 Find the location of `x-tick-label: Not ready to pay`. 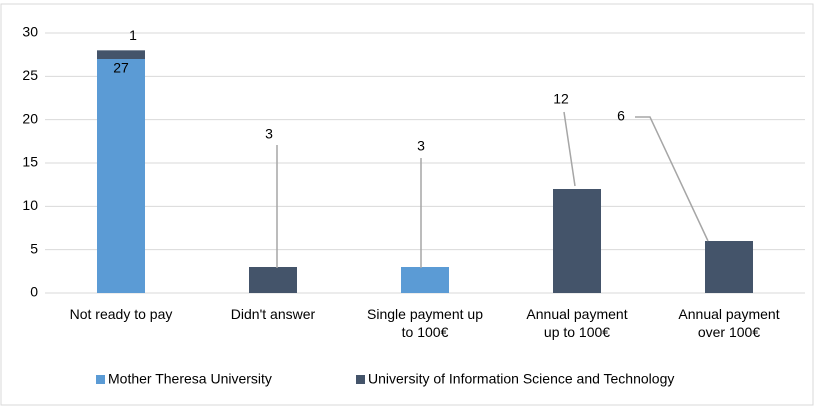

x-tick-label: Not ready to pay is located at coordinates (121, 314).